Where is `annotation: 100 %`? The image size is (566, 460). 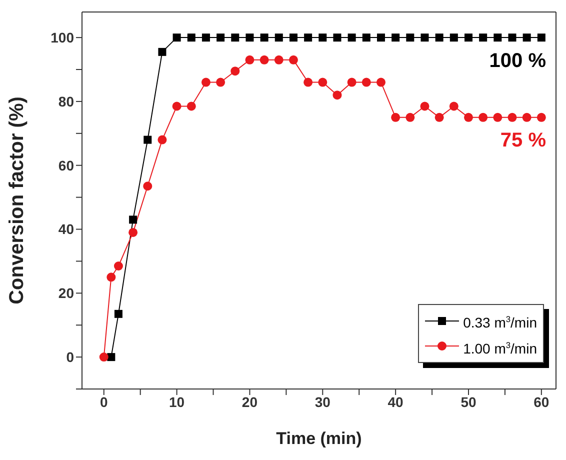
annotation: 100 % is located at coordinates (517, 61).